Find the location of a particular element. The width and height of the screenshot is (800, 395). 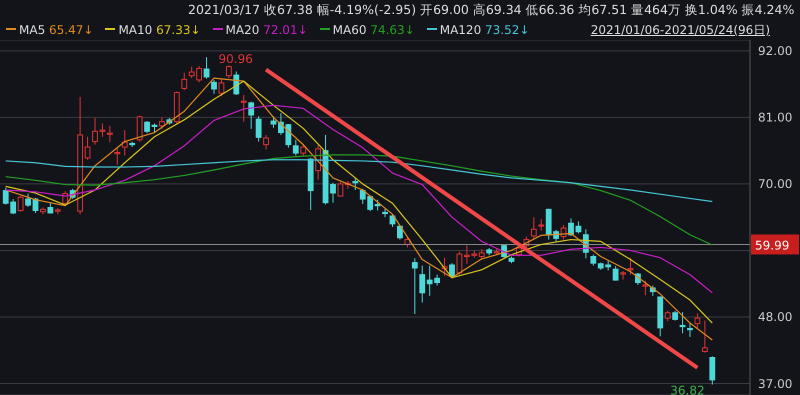

chart-title: 2021/03/17 收67.38 幅-4.19%(-2.95) 开69.00 高69.34 低66.36 均67.51 量464万 换1.04% 振4.24% is located at coordinates (491, 10).